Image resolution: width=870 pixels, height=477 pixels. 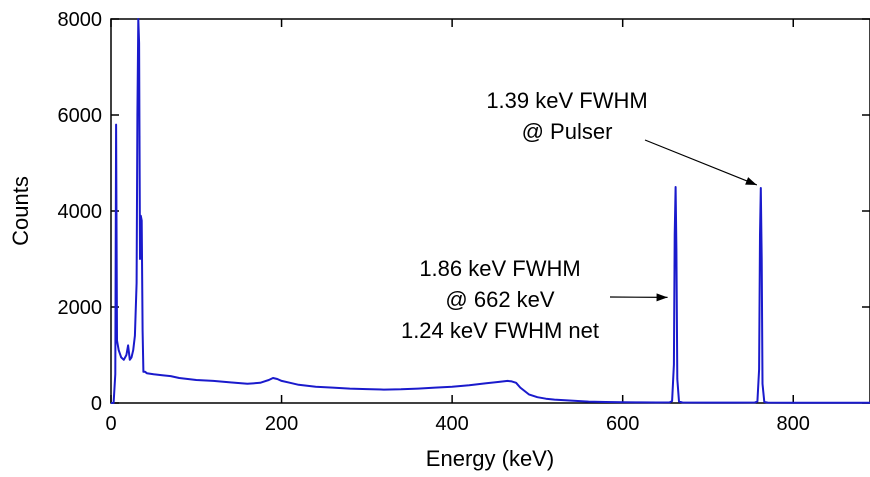 What do you see at coordinates (451, 424) in the screenshot?
I see `x-tick-label: 400` at bounding box center [451, 424].